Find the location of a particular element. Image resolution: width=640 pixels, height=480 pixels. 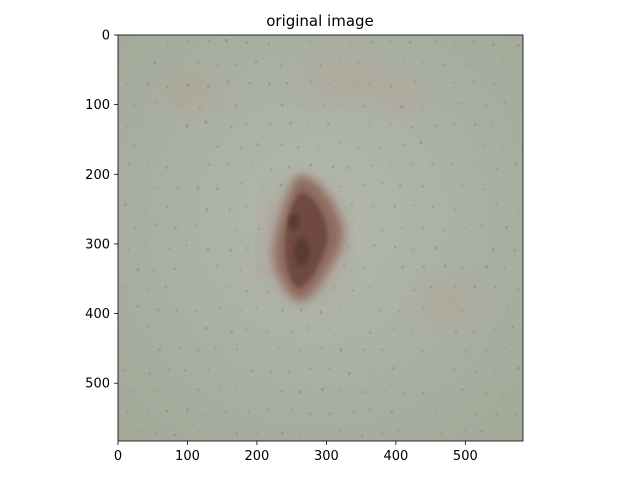

x-axis: 0 100 200 300 400 500 is located at coordinates (296, 452).